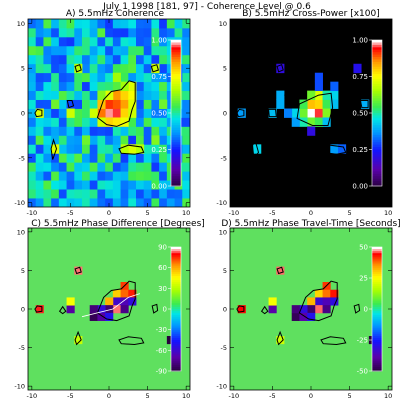 Image resolution: width=415 pixels, height=415 pixels. Describe the element at coordinates (162, 289) in the screenshot. I see `colorbar-label: 30` at that location.